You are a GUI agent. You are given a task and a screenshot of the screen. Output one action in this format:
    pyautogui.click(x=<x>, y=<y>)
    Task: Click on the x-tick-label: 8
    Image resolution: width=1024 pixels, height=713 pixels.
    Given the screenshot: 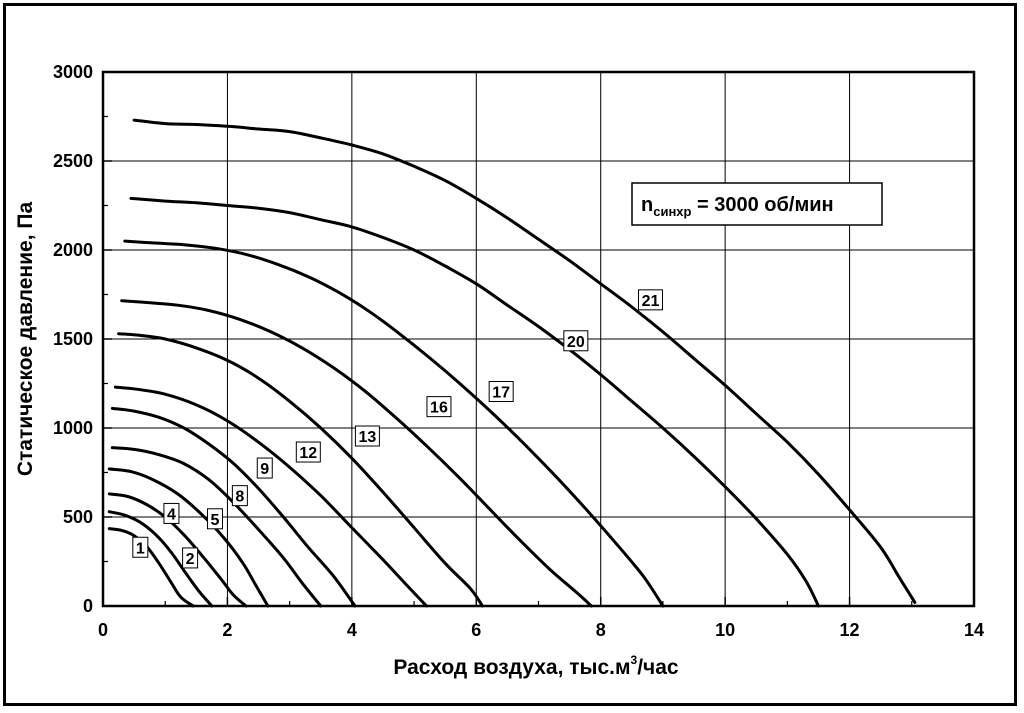 What is the action you would take?
    pyautogui.click(x=601, y=630)
    